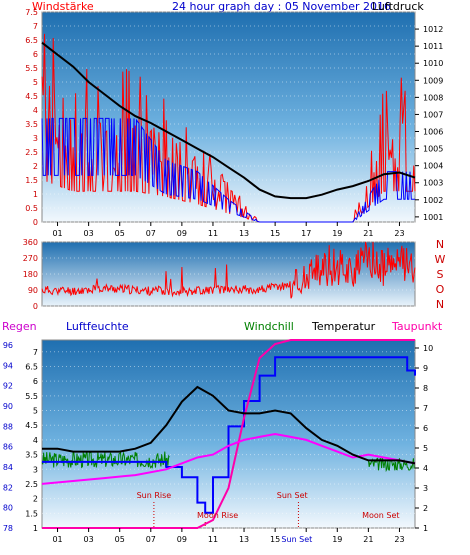  What do you see at coordinates (425, 508) in the screenshot?
I see `rain-tick-label: 2` at bounding box center [425, 508].